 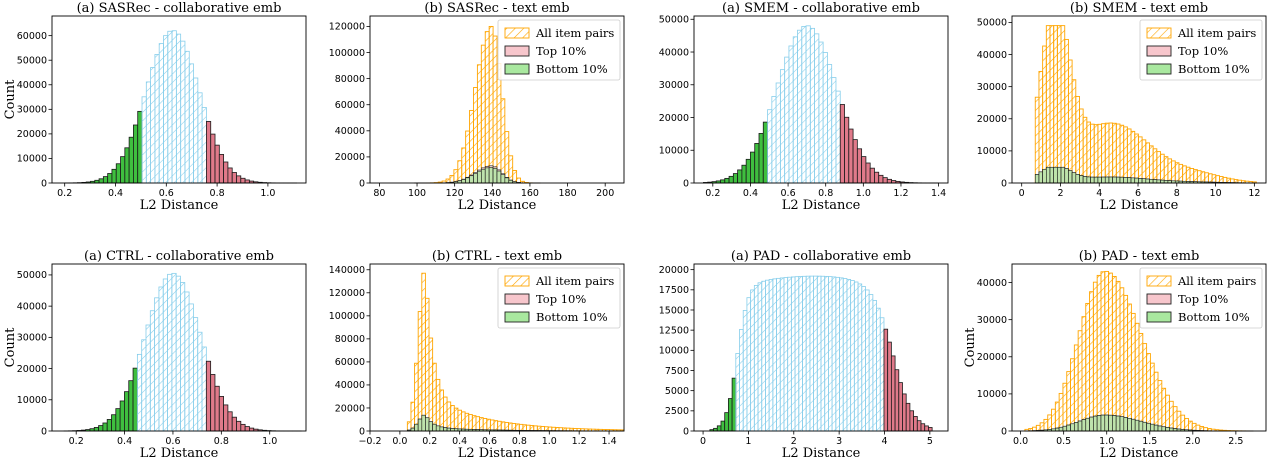 I want to click on legend-label: All item pairs, so click(x=1216, y=33).